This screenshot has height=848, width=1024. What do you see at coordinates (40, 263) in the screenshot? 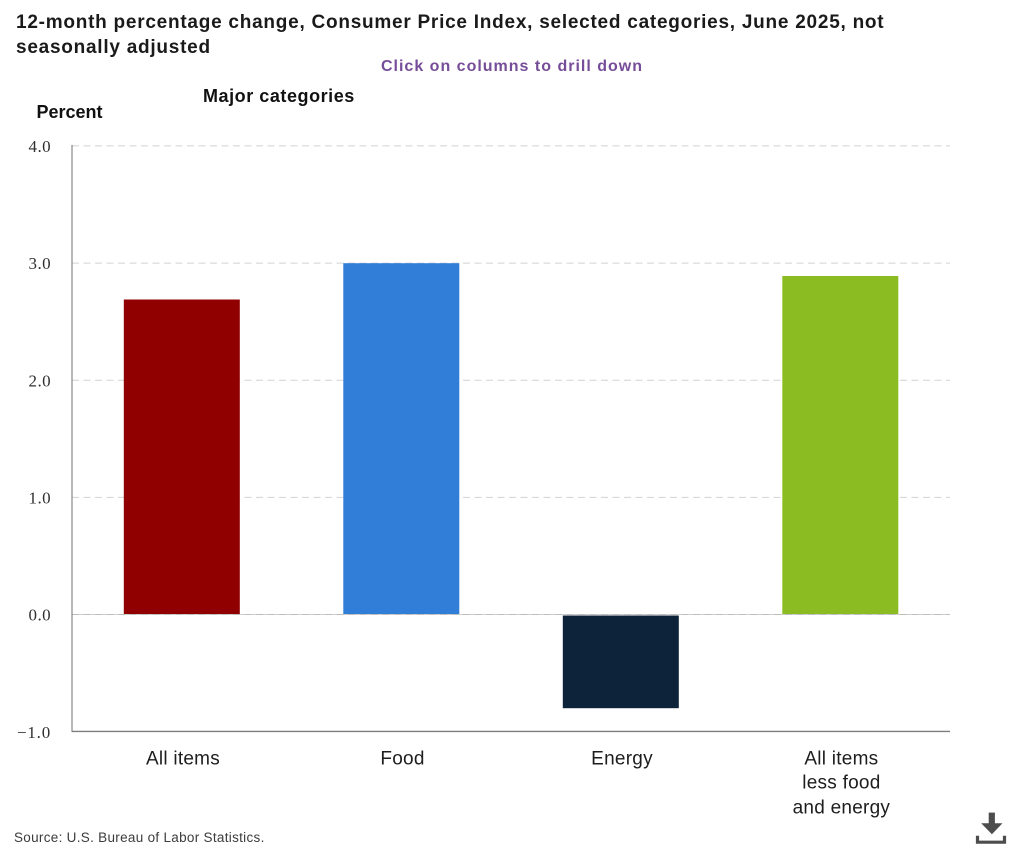
I see `svg-text: 3.0` at bounding box center [40, 263].